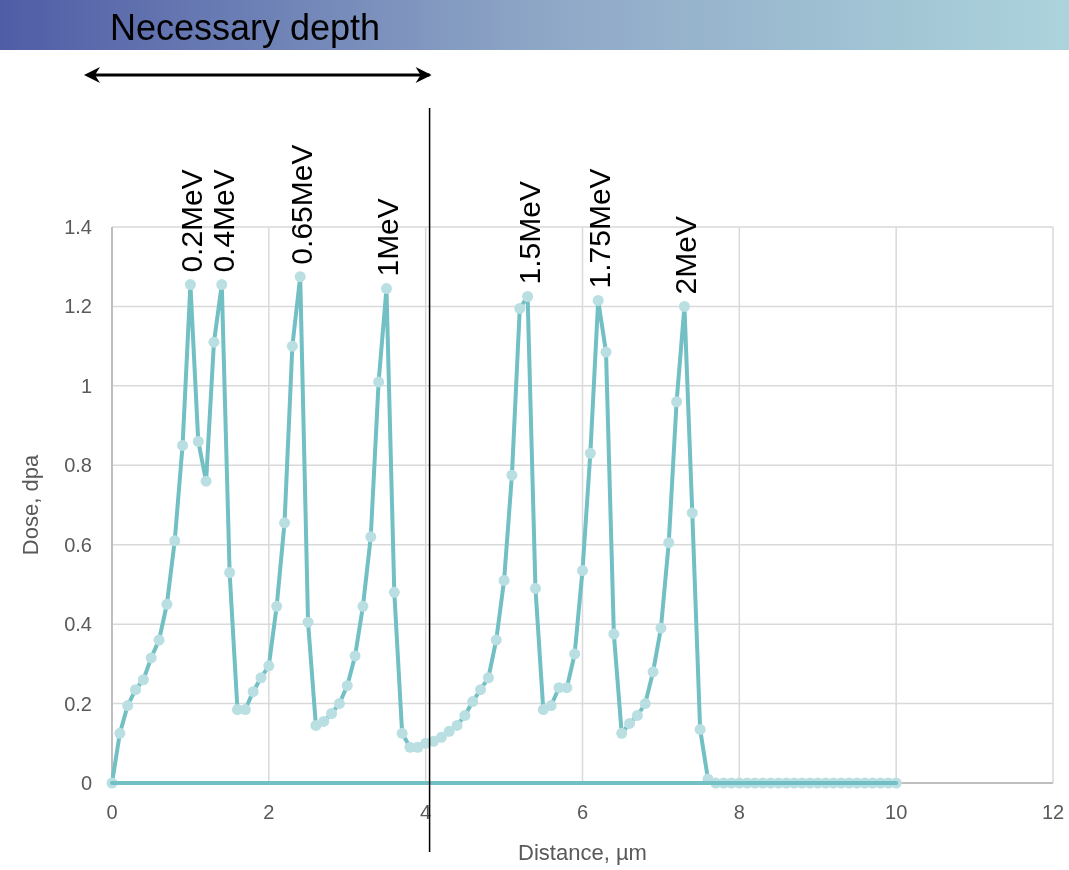 The height and width of the screenshot is (870, 1069). Describe the element at coordinates (600, 228) in the screenshot. I see `annotation: 1.75MeV` at that location.